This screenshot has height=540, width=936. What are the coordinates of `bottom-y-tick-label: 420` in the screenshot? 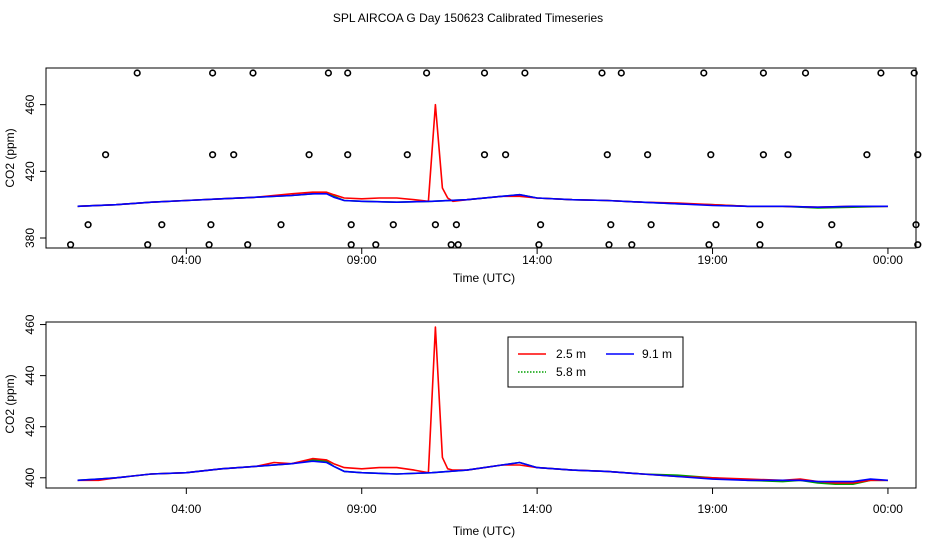 It's located at (30, 426).